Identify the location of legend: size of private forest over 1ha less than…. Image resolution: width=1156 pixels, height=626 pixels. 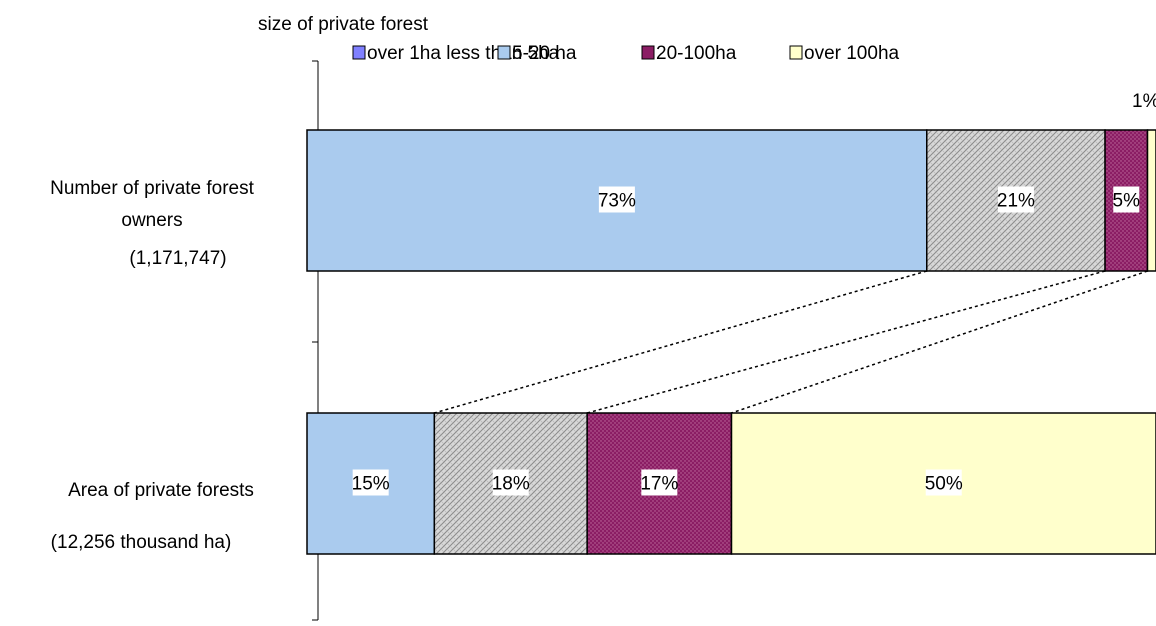
(579, 39).